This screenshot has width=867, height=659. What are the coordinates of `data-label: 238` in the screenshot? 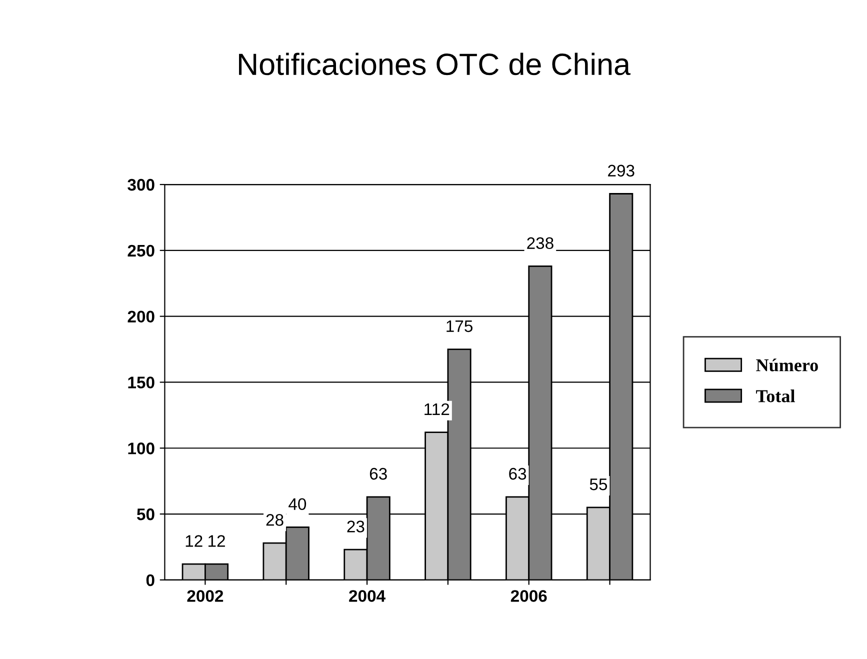 It's located at (540, 243).